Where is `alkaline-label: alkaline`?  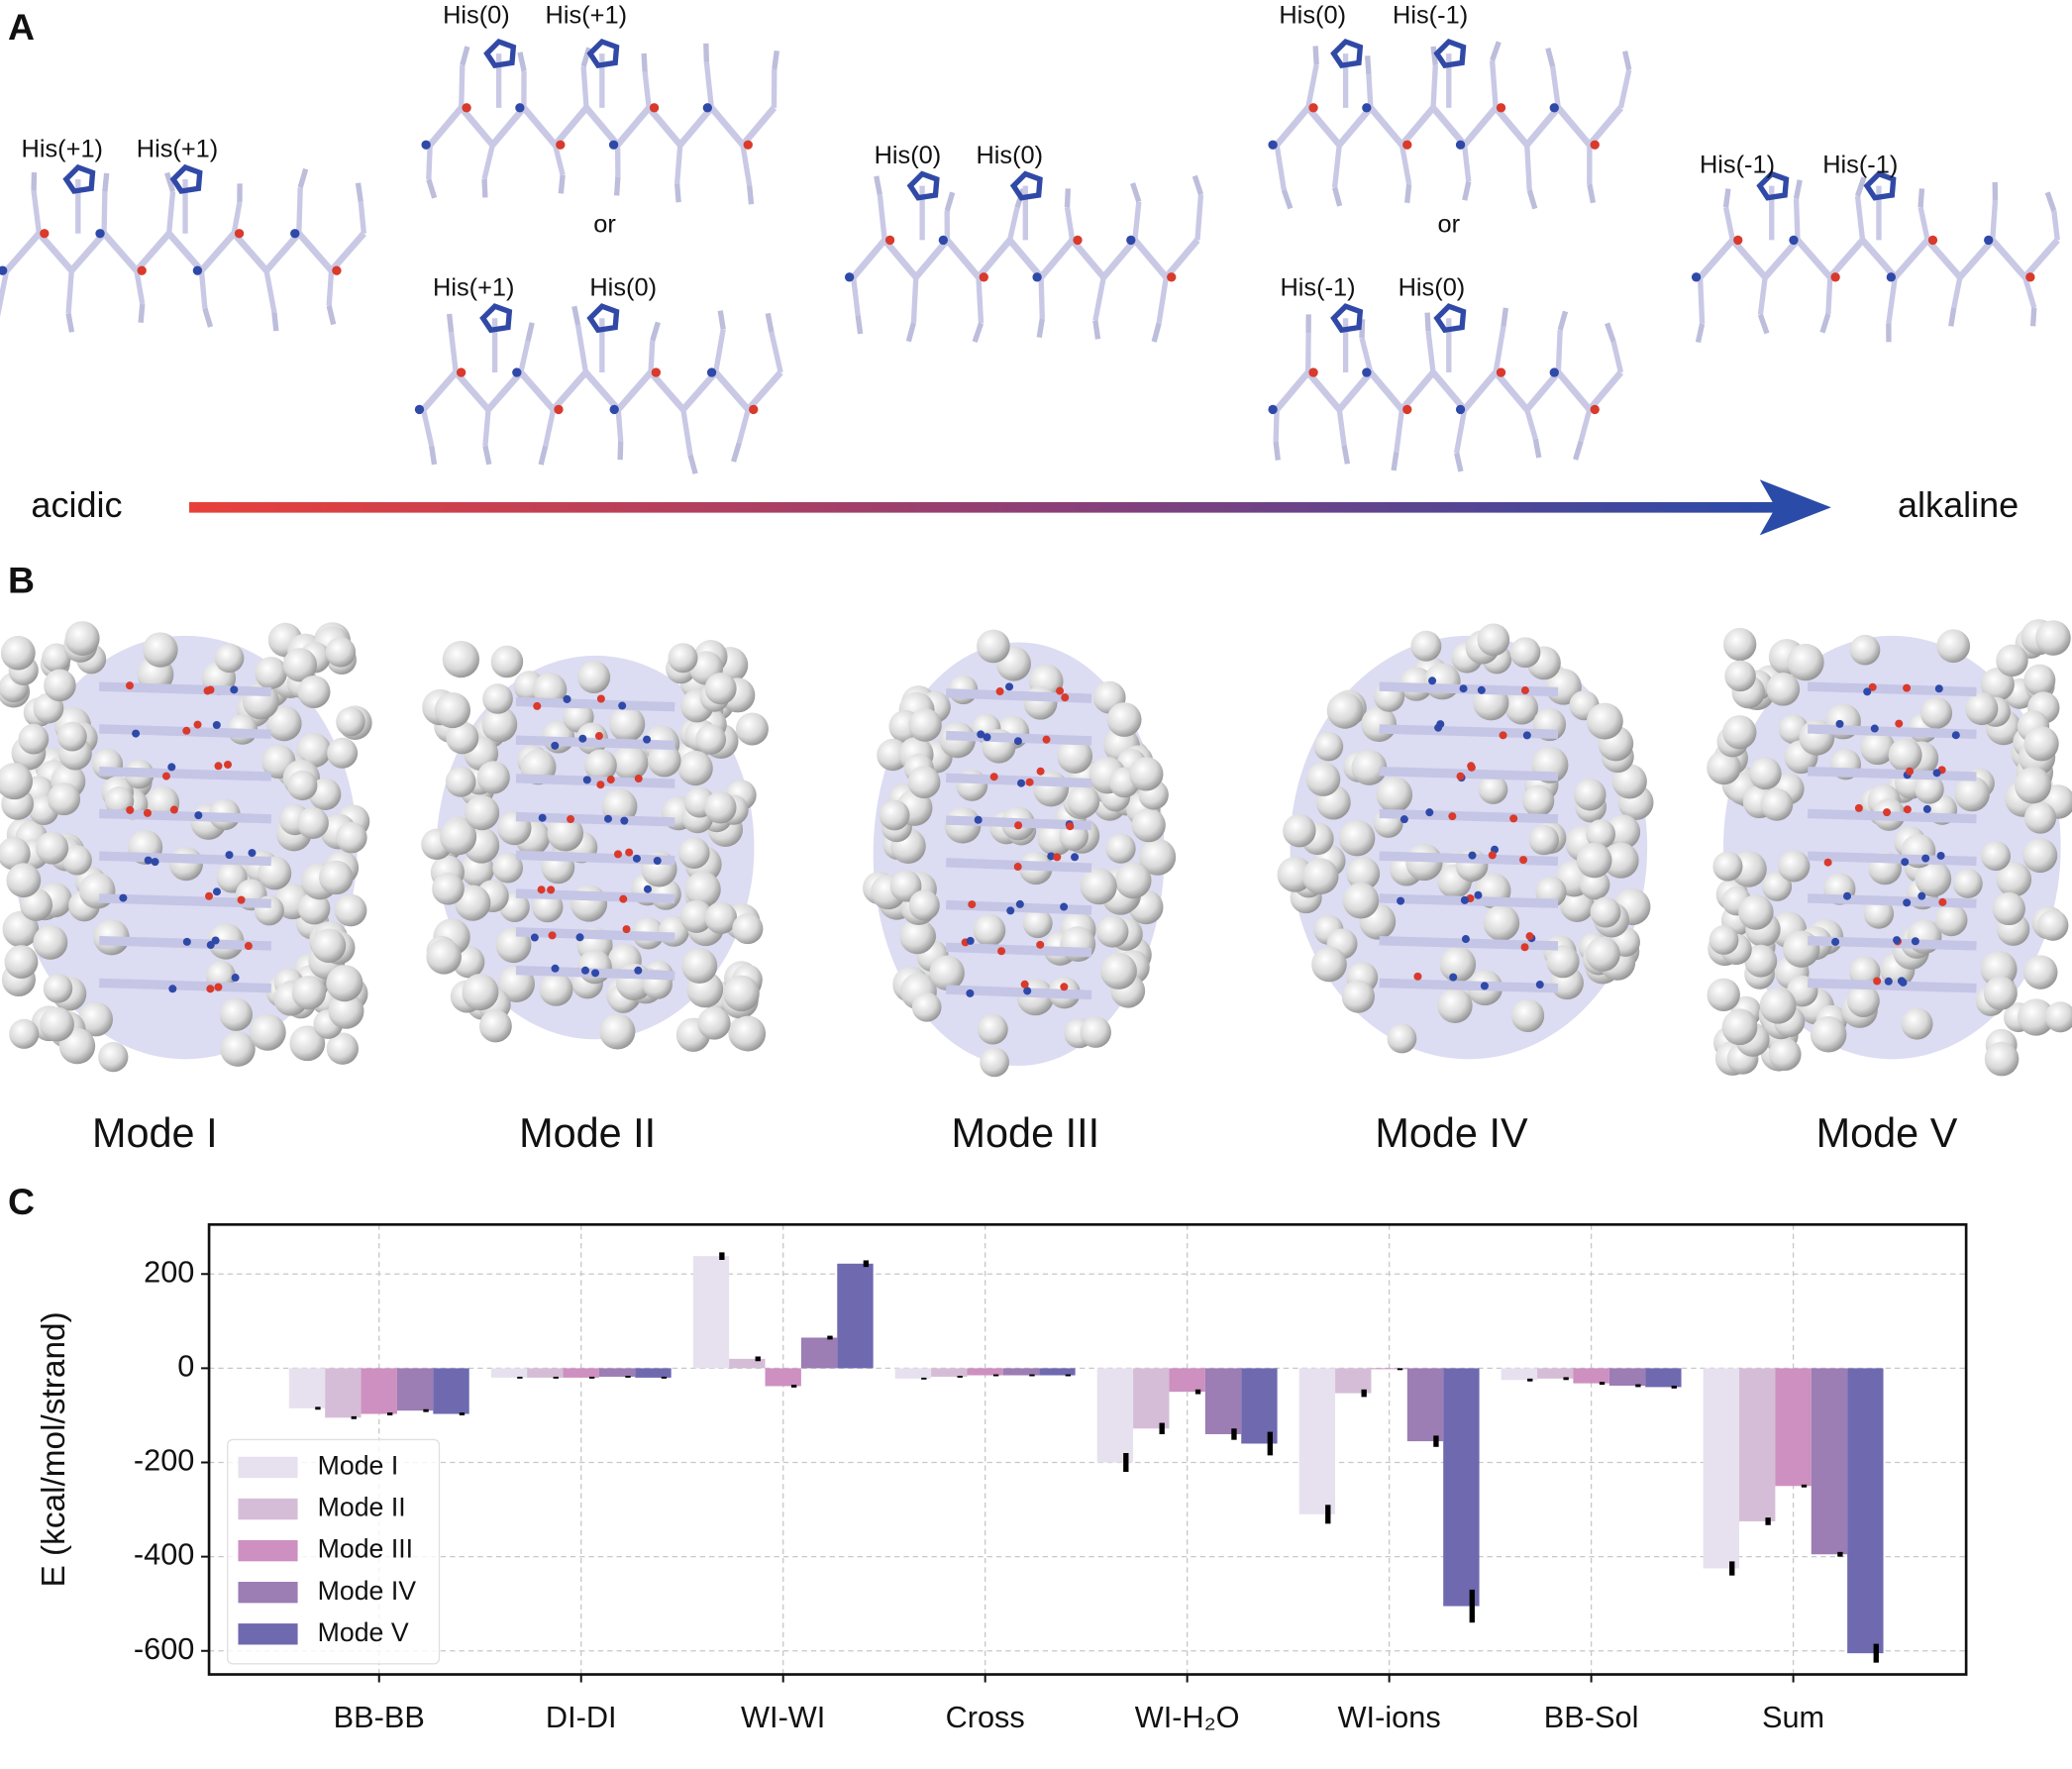 alkaline-label: alkaline is located at coordinates (1959, 505).